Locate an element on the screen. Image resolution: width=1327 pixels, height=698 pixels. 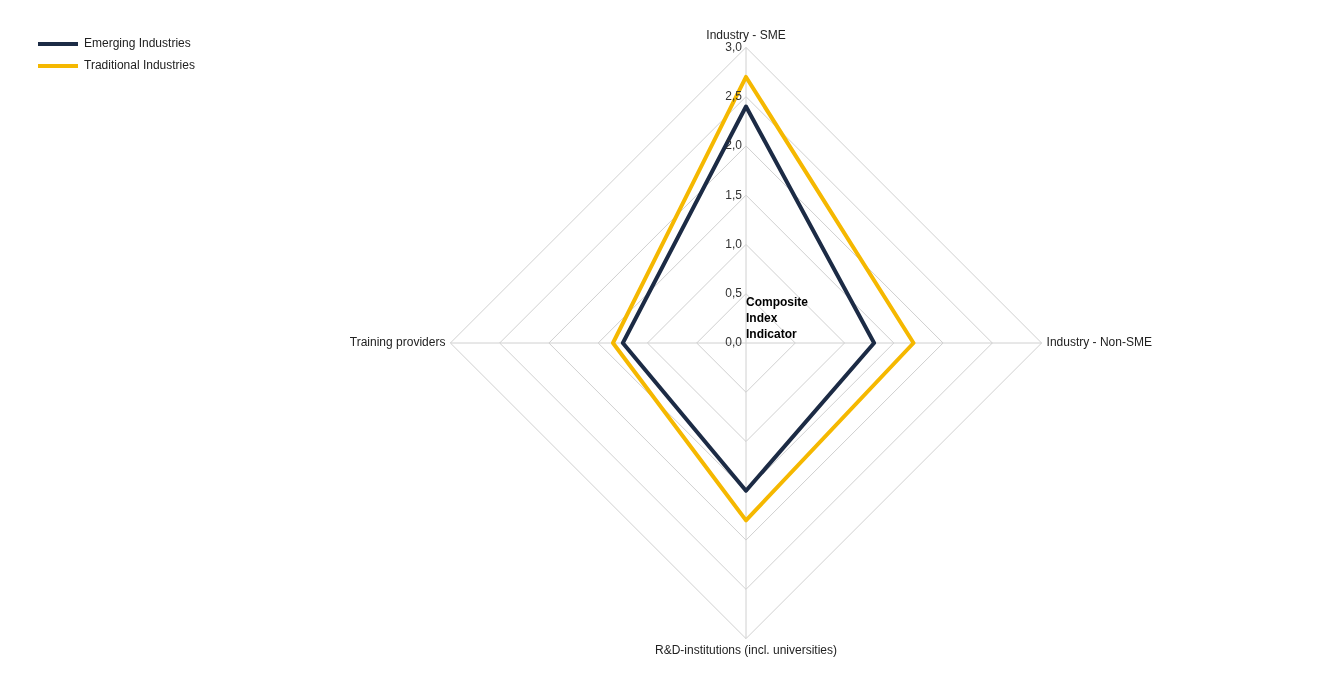
y-tick-label: 0,5 is located at coordinates (734, 293).